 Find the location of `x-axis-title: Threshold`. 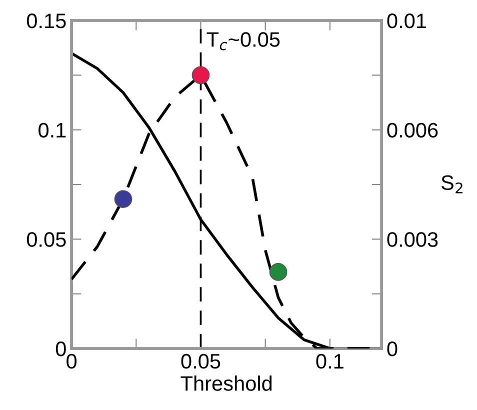

x-axis-title: Threshold is located at coordinates (226, 383).